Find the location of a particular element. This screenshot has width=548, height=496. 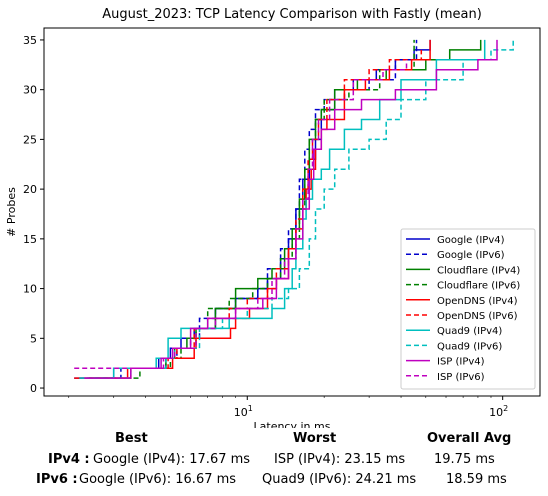

y-axis-label: # Probes is located at coordinates (11, 212).